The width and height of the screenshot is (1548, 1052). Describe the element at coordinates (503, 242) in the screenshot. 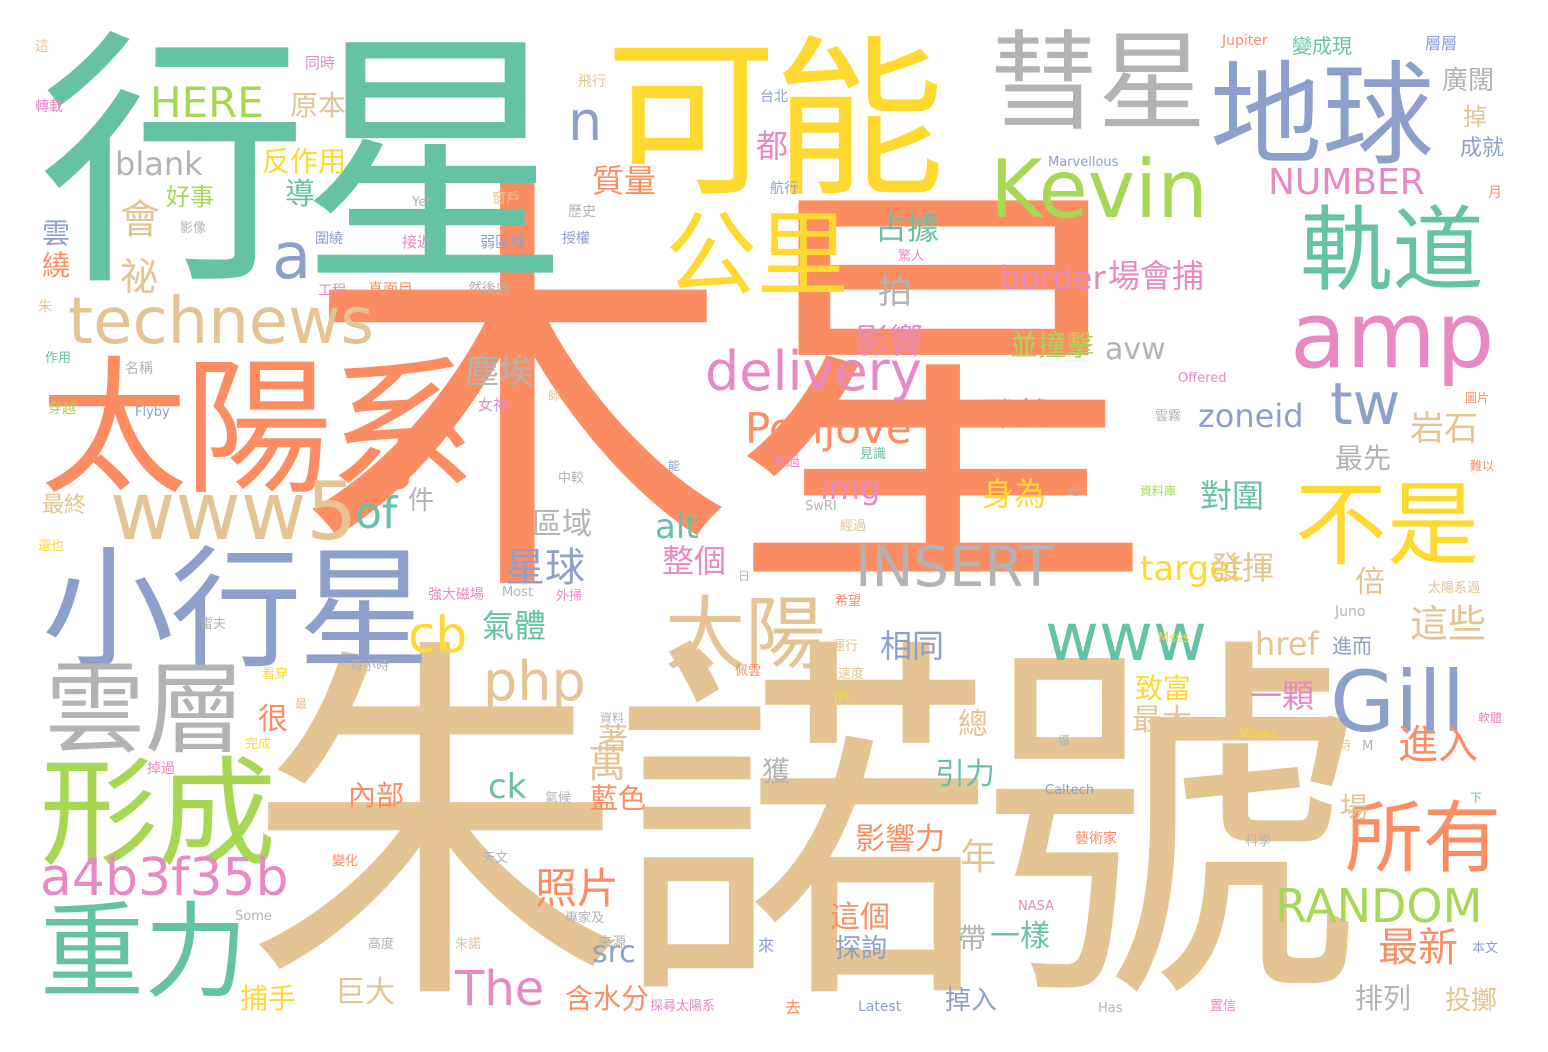

I see `word: 弱區域` at that location.